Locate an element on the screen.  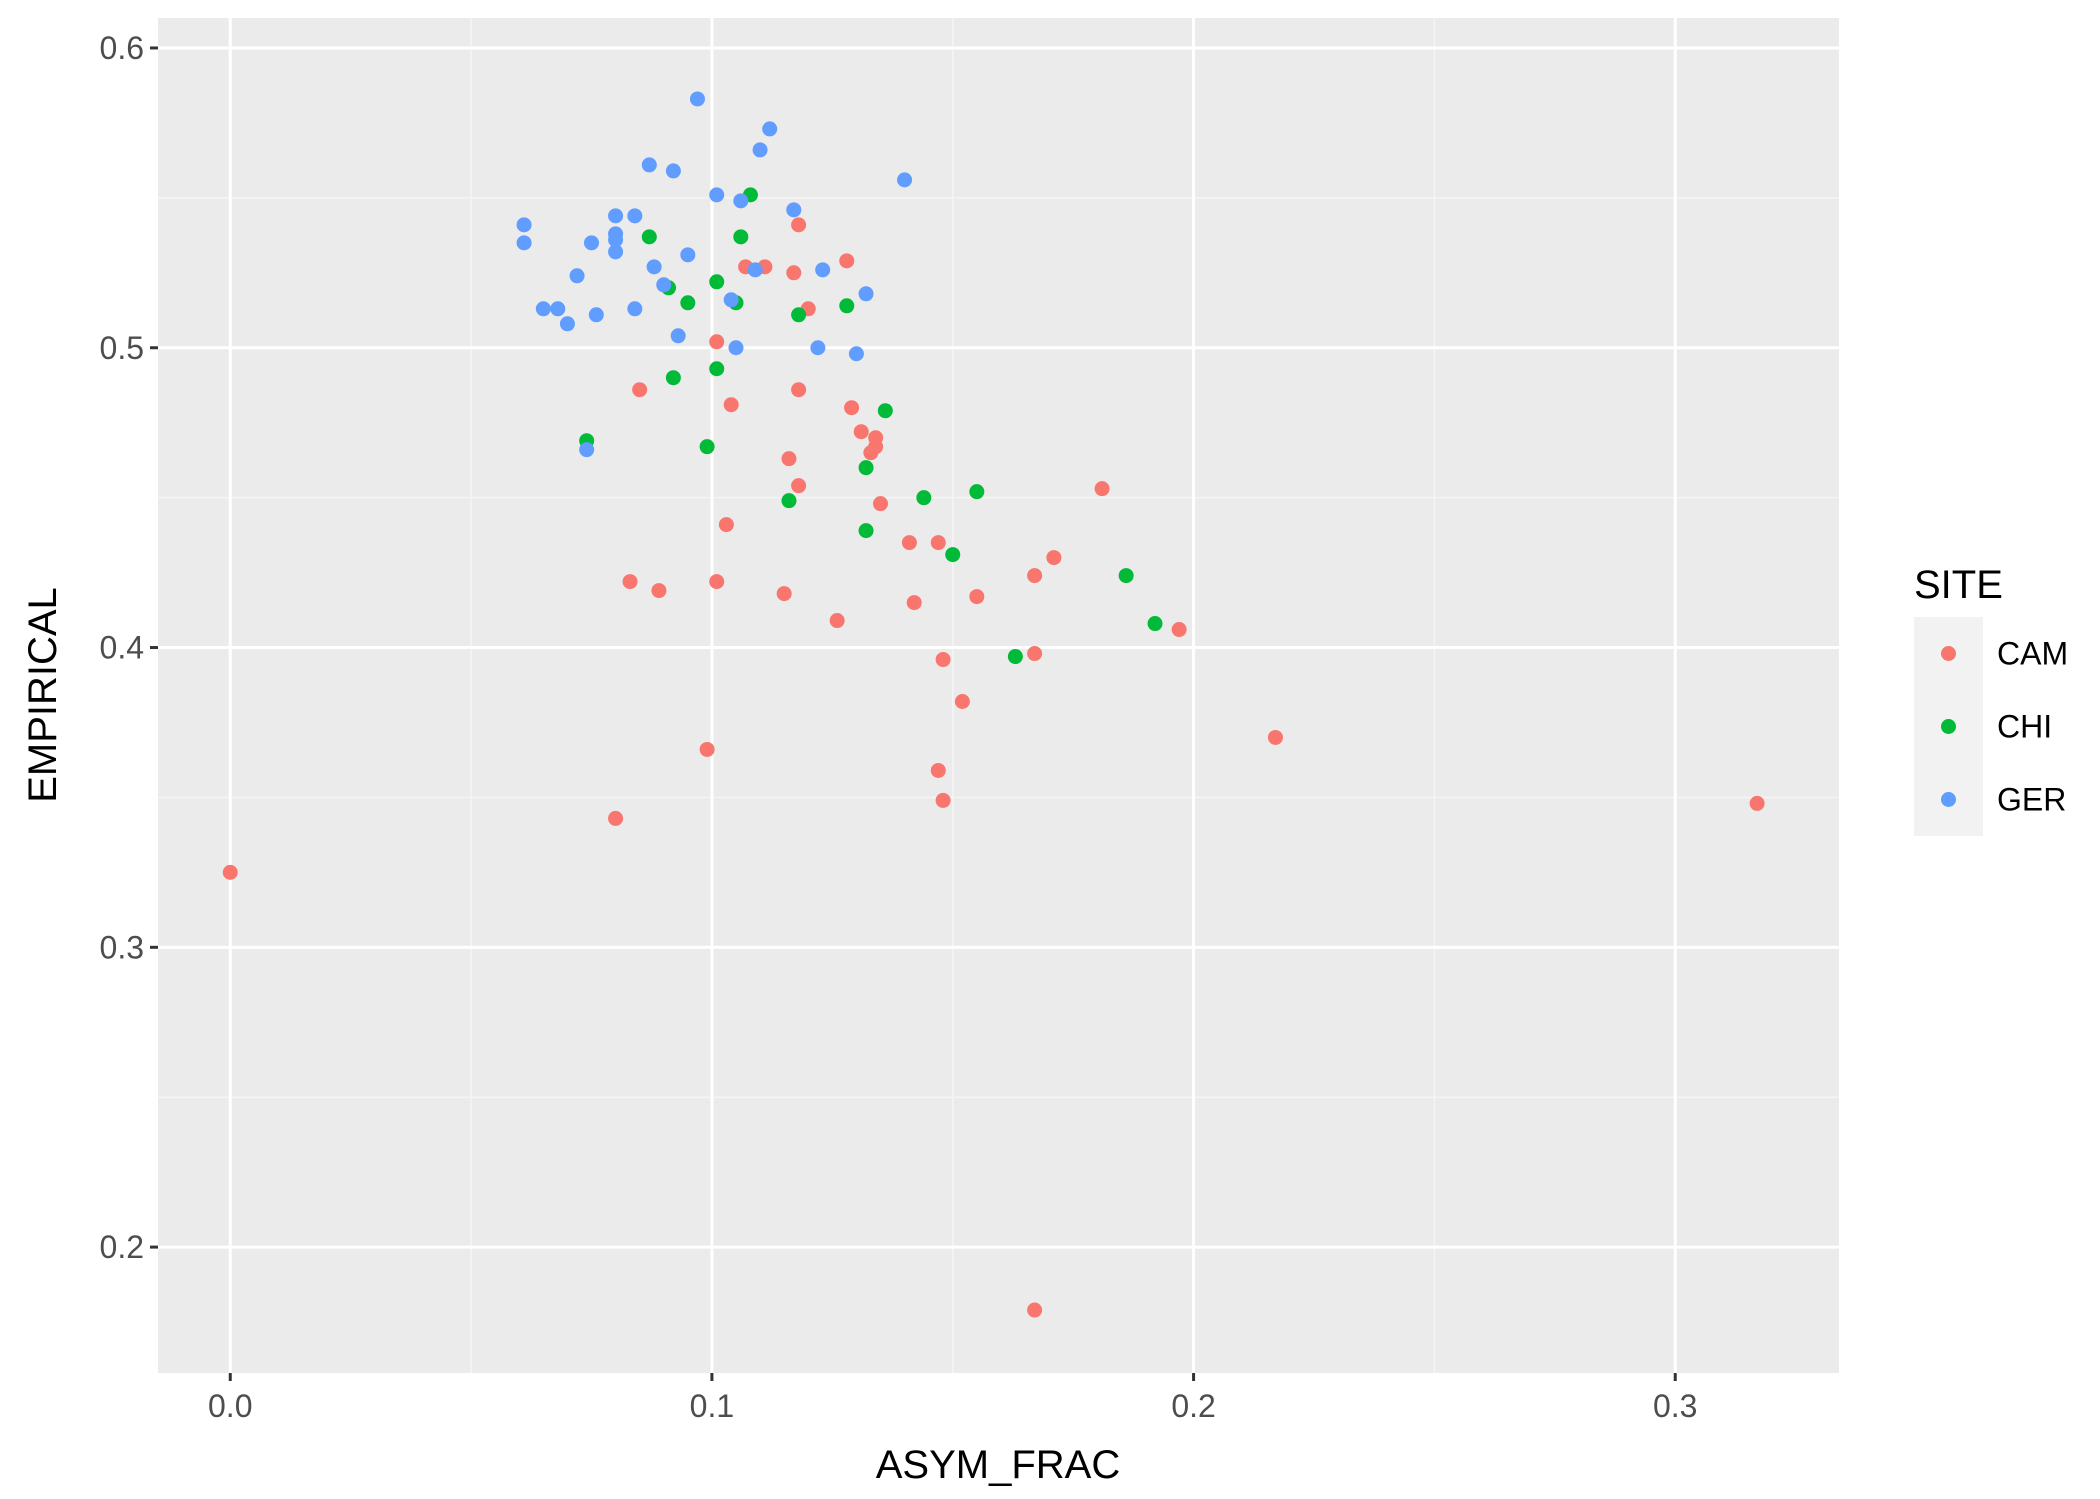
x-tick-label: 0.2 is located at coordinates (1193, 1406).